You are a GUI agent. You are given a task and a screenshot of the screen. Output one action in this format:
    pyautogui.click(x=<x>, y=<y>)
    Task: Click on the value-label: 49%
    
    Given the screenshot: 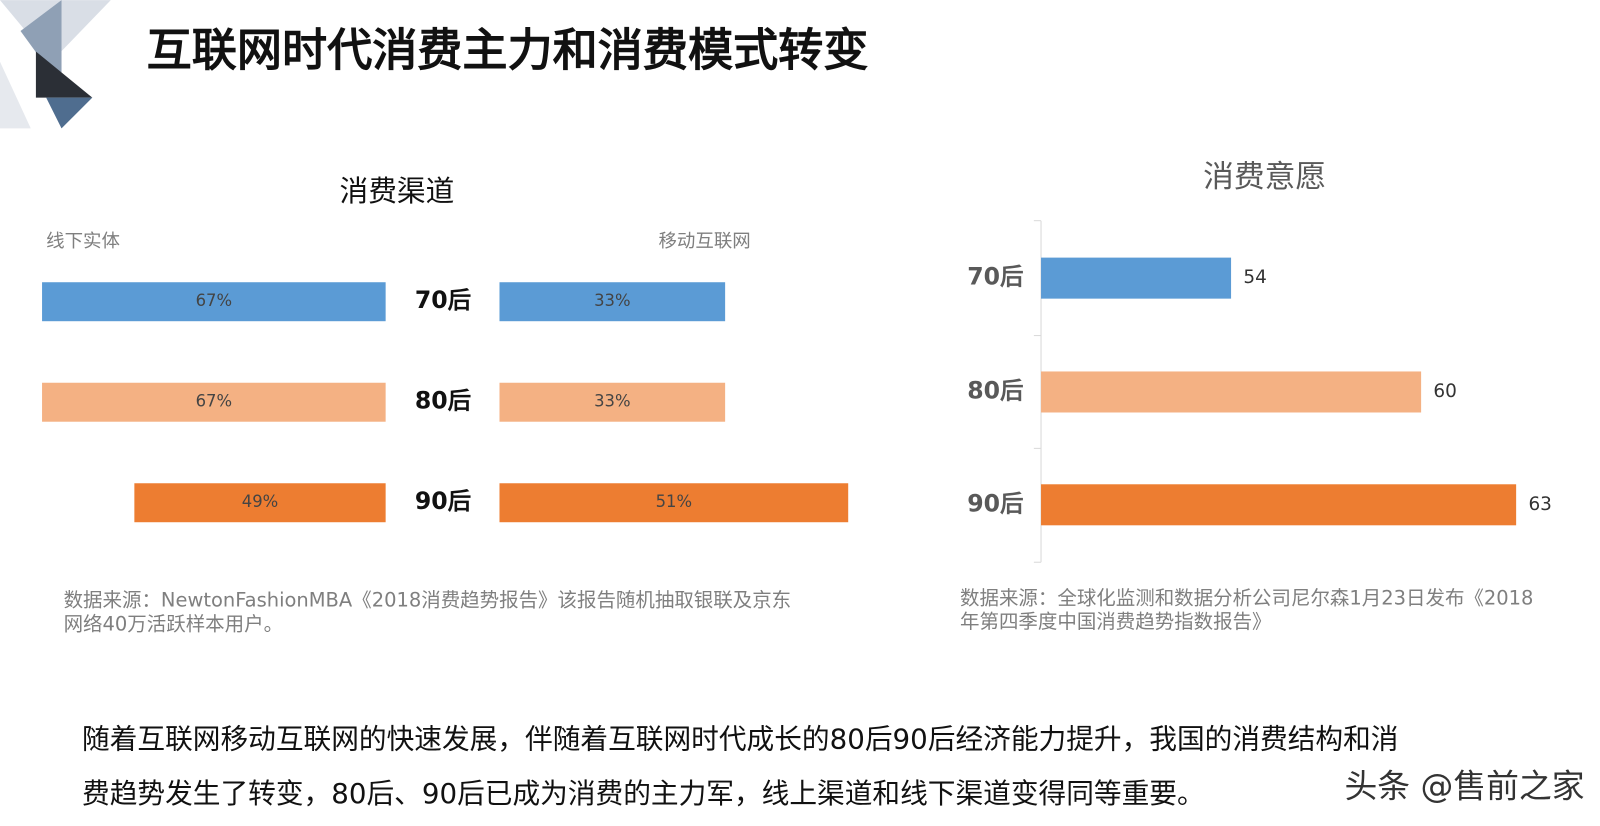 What is the action you would take?
    pyautogui.click(x=260, y=501)
    